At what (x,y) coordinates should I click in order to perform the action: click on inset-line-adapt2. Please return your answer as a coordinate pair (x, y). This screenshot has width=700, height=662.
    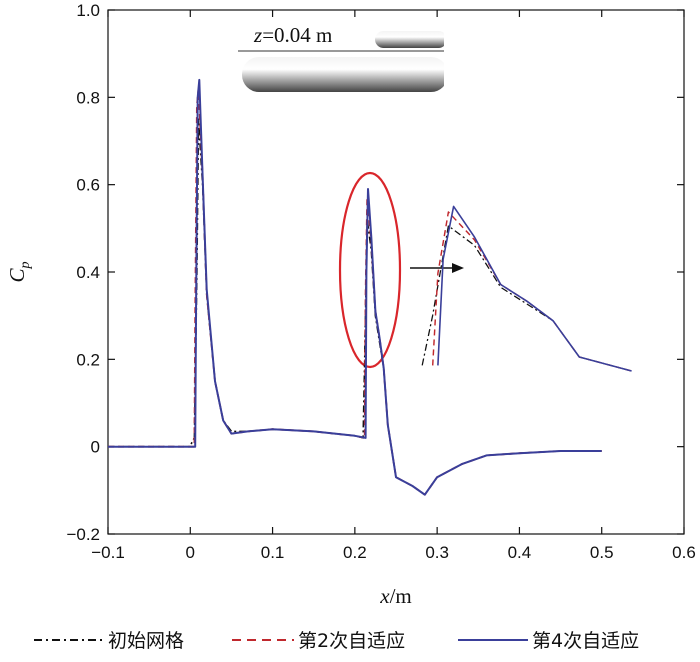
    Looking at the image, I should click on (531, 291).